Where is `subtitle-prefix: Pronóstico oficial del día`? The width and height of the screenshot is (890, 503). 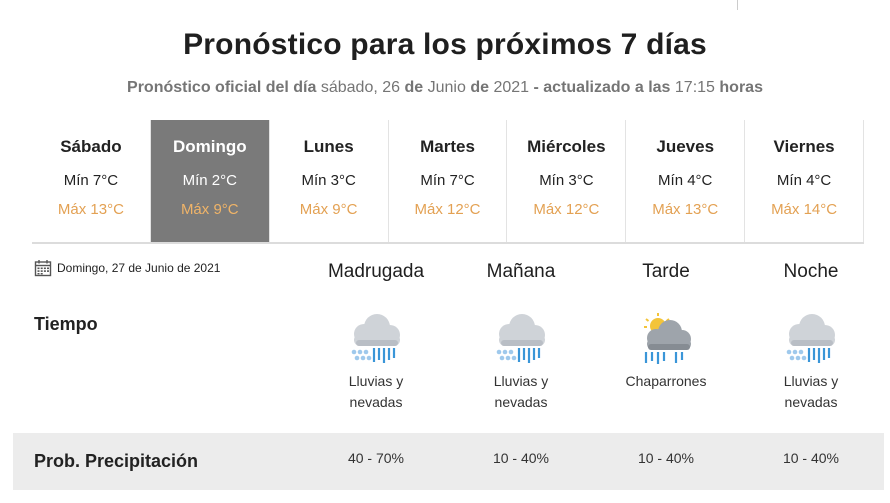 subtitle-prefix: Pronóstico oficial del día is located at coordinates (222, 87).